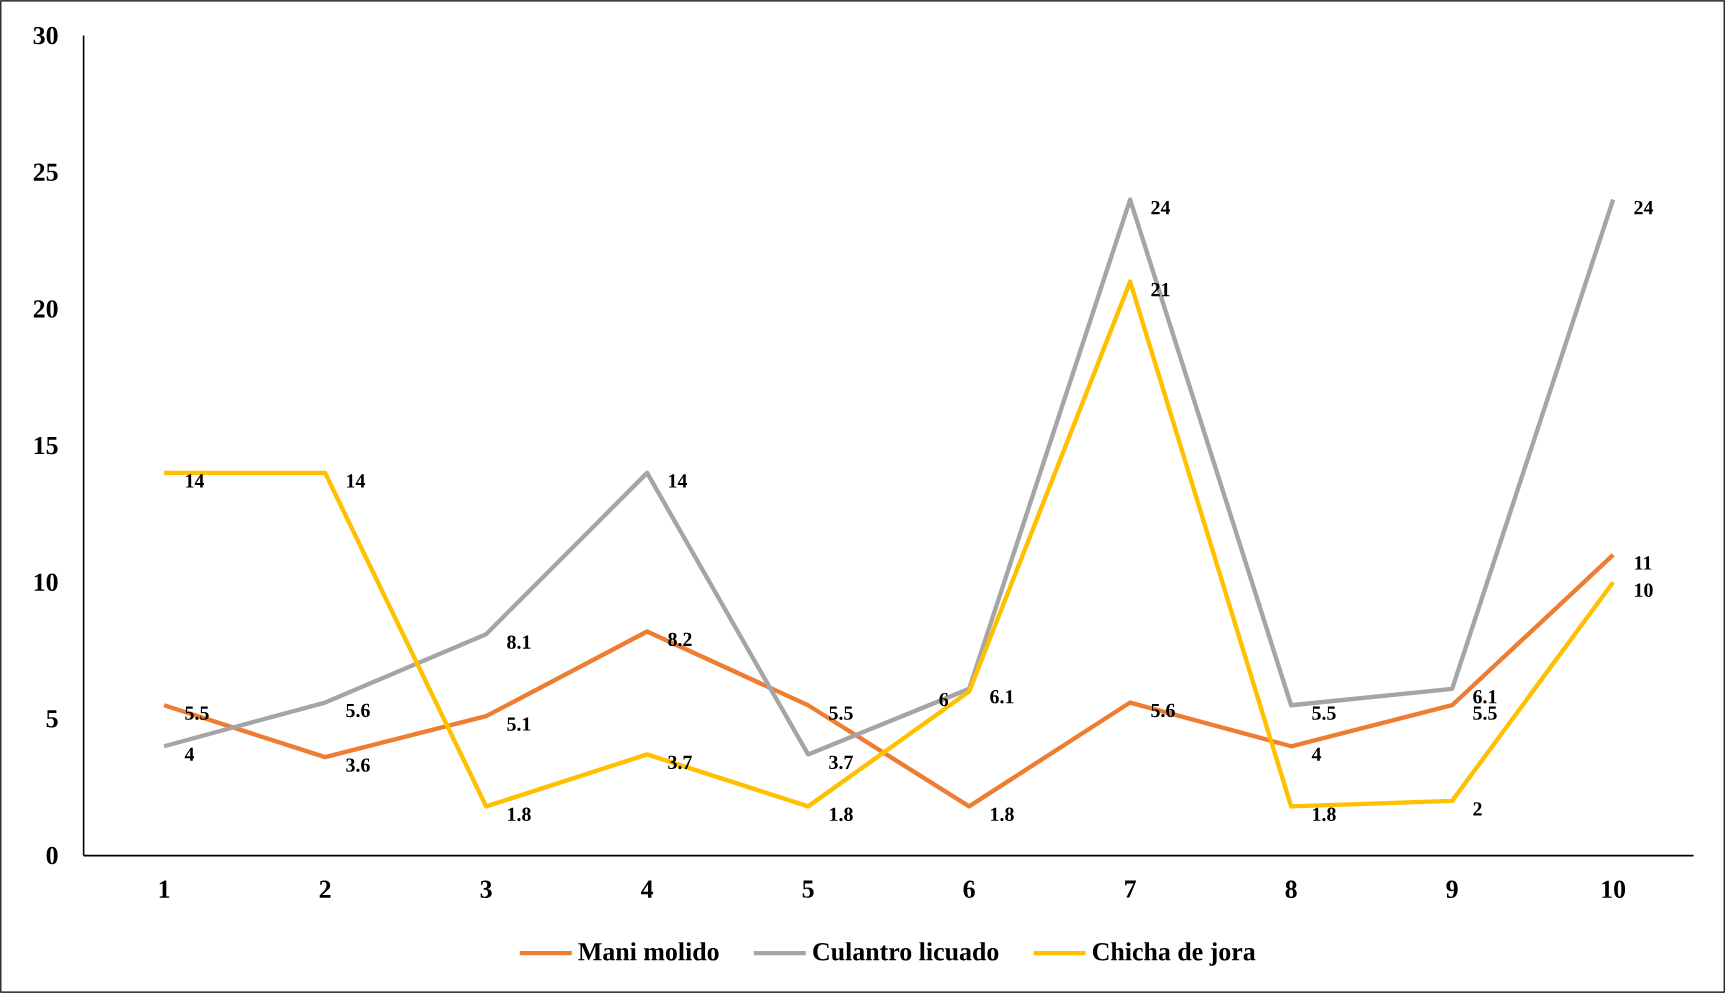  Describe the element at coordinates (519, 642) in the screenshot. I see `data-label: 8.1` at that location.